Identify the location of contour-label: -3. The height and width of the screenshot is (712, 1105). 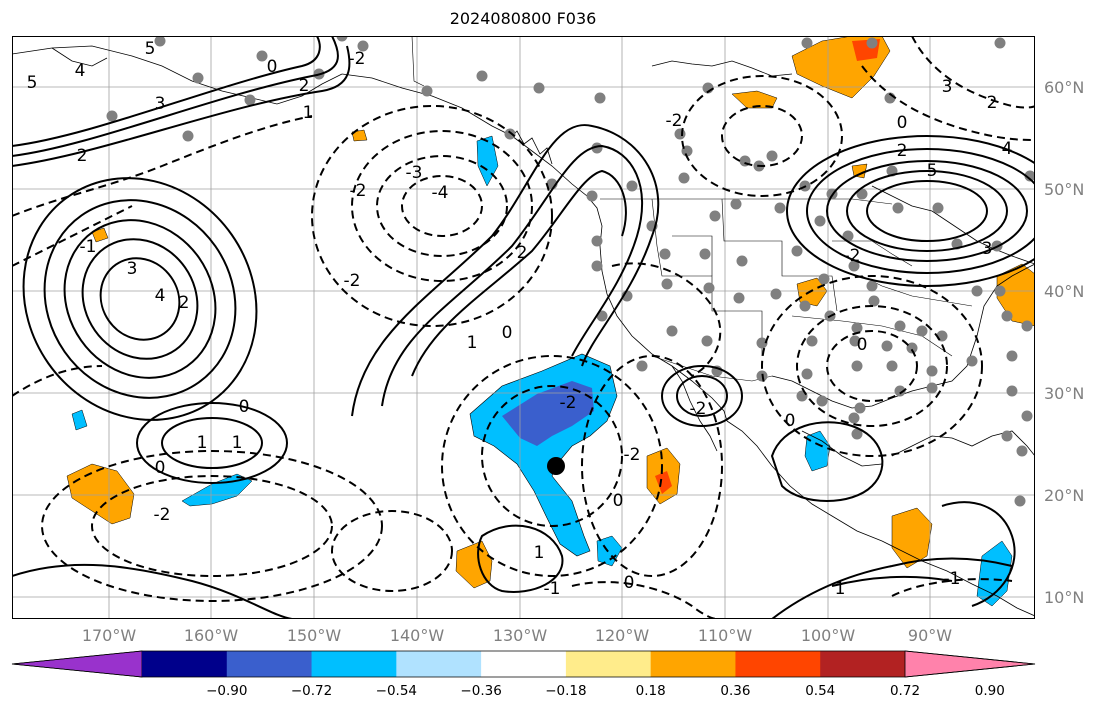
(414, 173).